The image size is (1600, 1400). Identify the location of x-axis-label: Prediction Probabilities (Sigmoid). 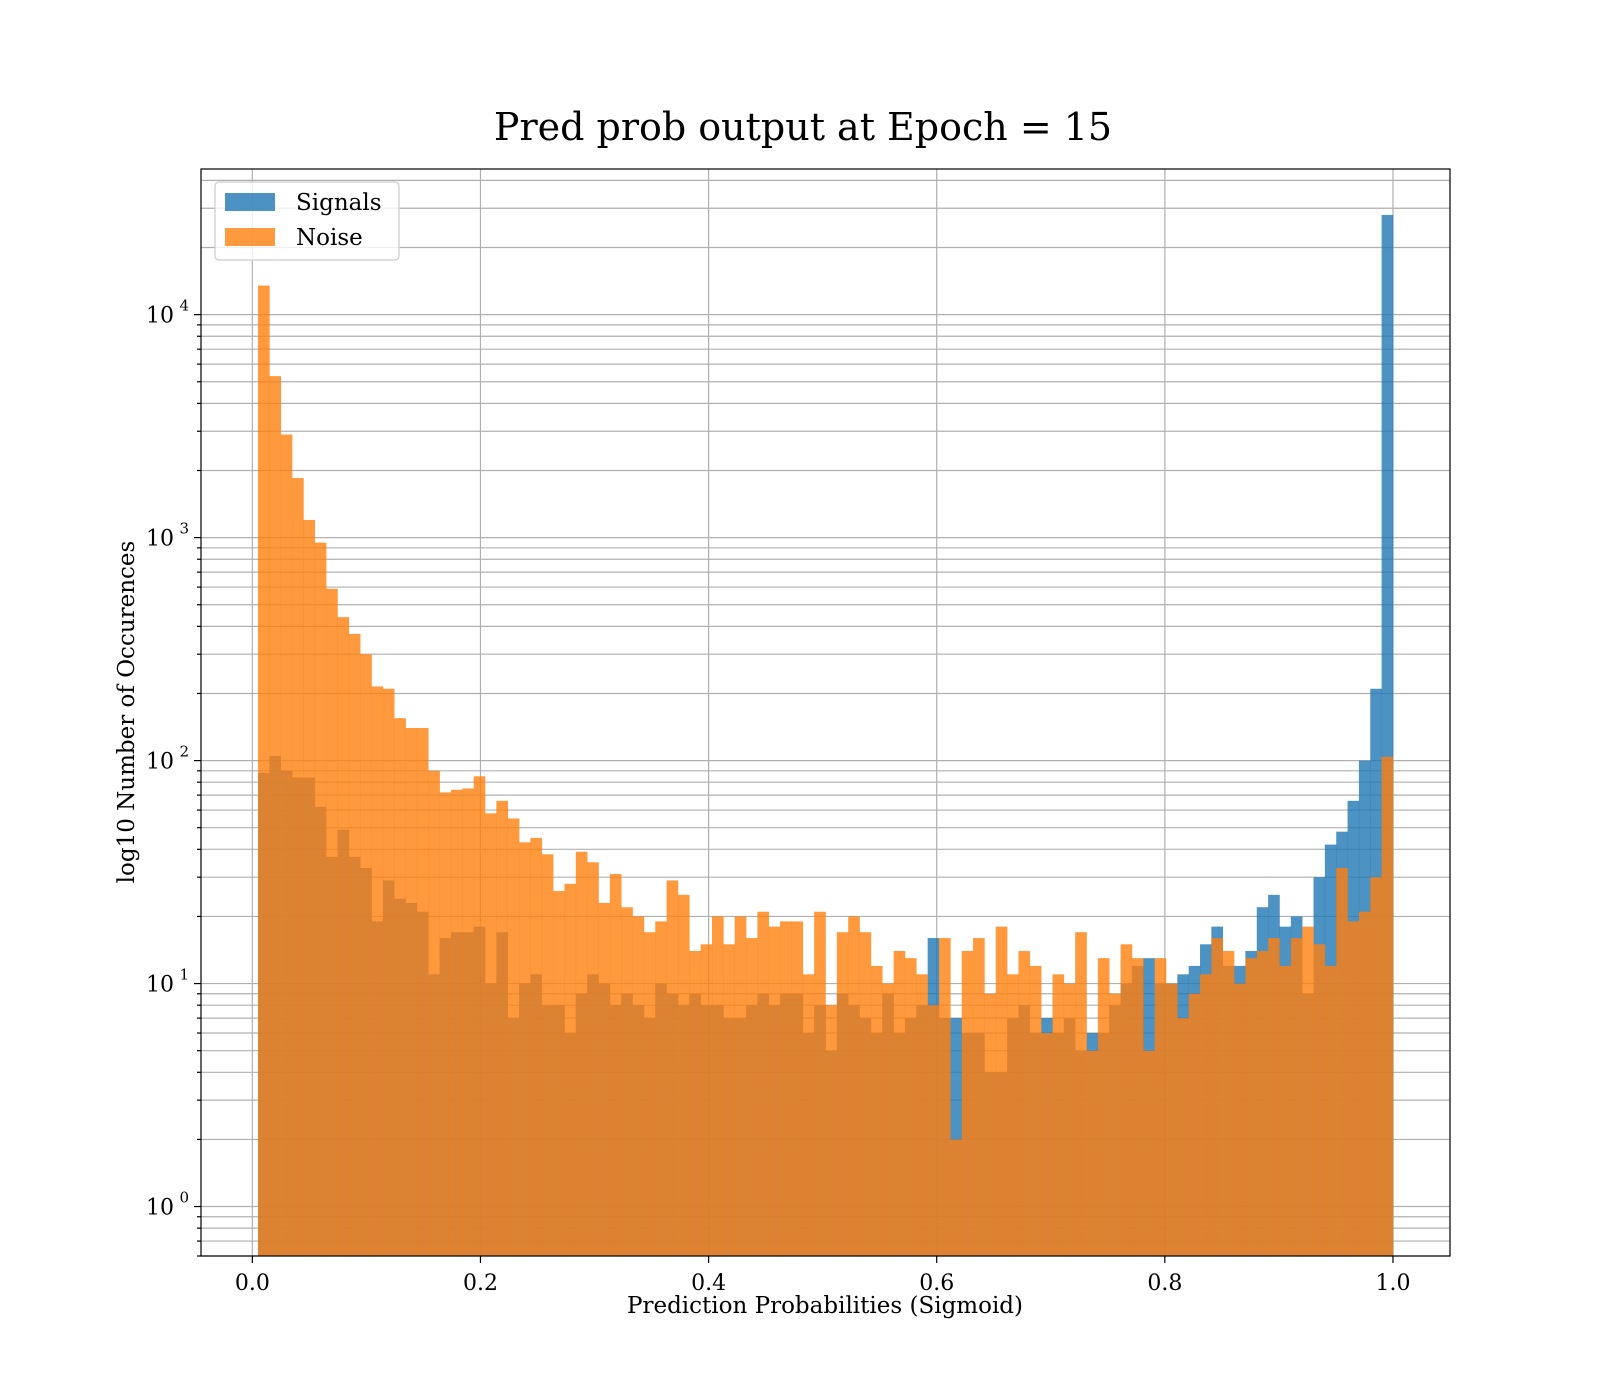
(825, 1306).